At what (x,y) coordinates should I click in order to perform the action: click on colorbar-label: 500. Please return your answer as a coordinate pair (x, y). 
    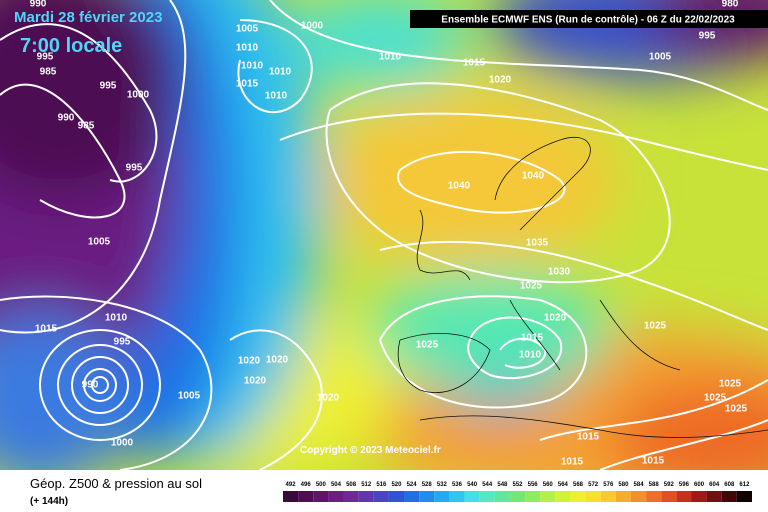
    Looking at the image, I should click on (321, 485).